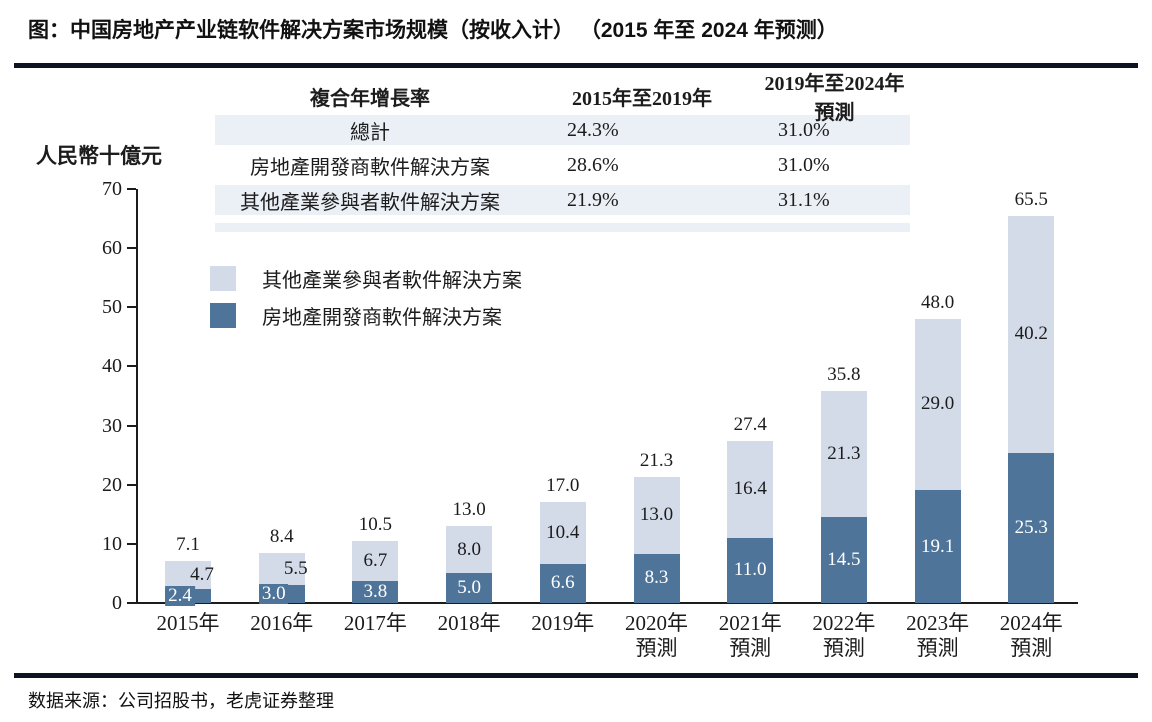 The image size is (1152, 722). What do you see at coordinates (937, 302) in the screenshot?
I see `bar-total-label: 48.0` at bounding box center [937, 302].